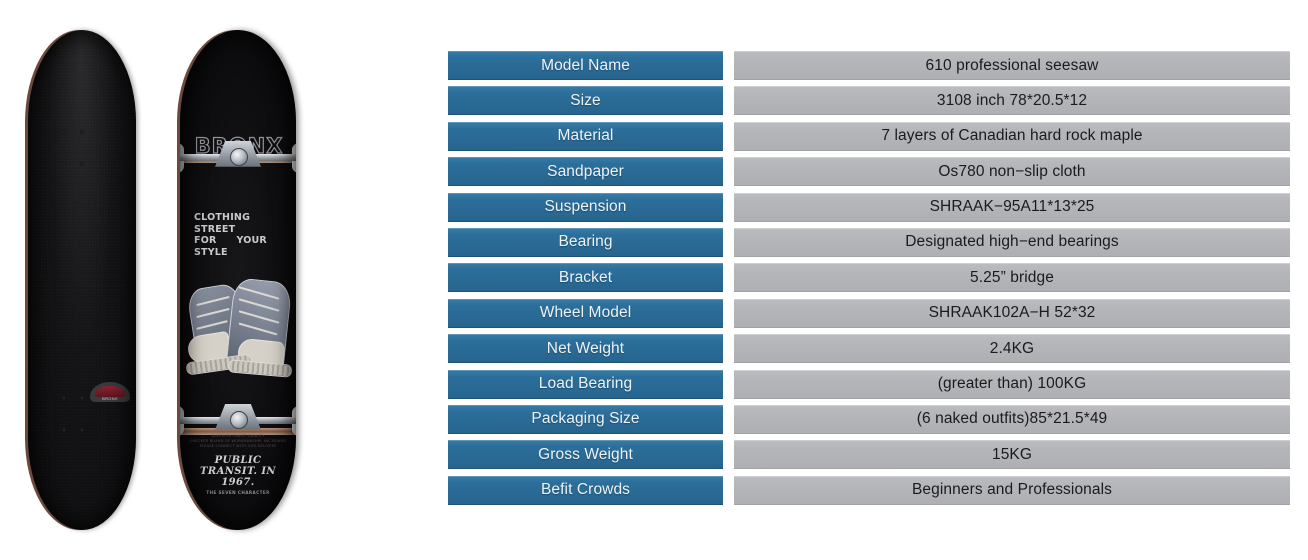  What do you see at coordinates (238, 471) in the screenshot?
I see `deck-transit-title: PUBLIC TRANSIT. IN 1967.` at bounding box center [238, 471].